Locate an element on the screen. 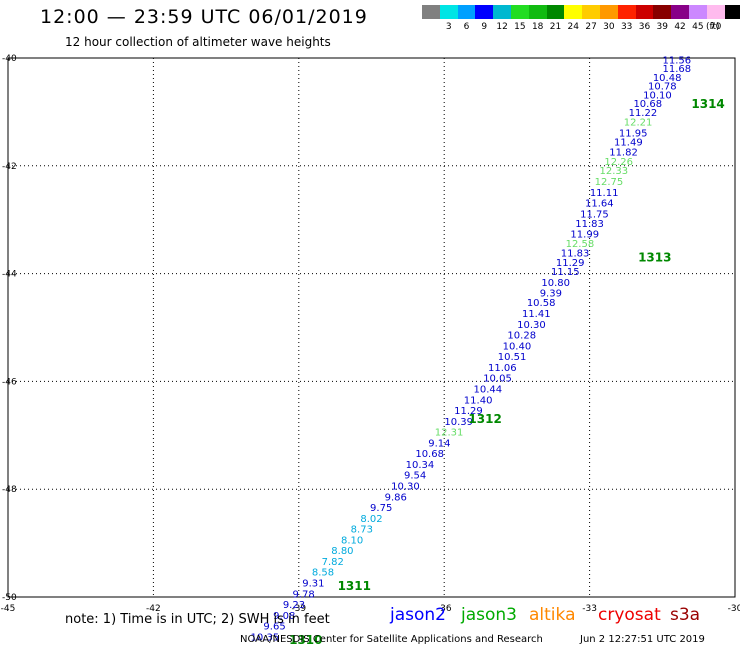  scale-cell: 24 is located at coordinates (573, 18).